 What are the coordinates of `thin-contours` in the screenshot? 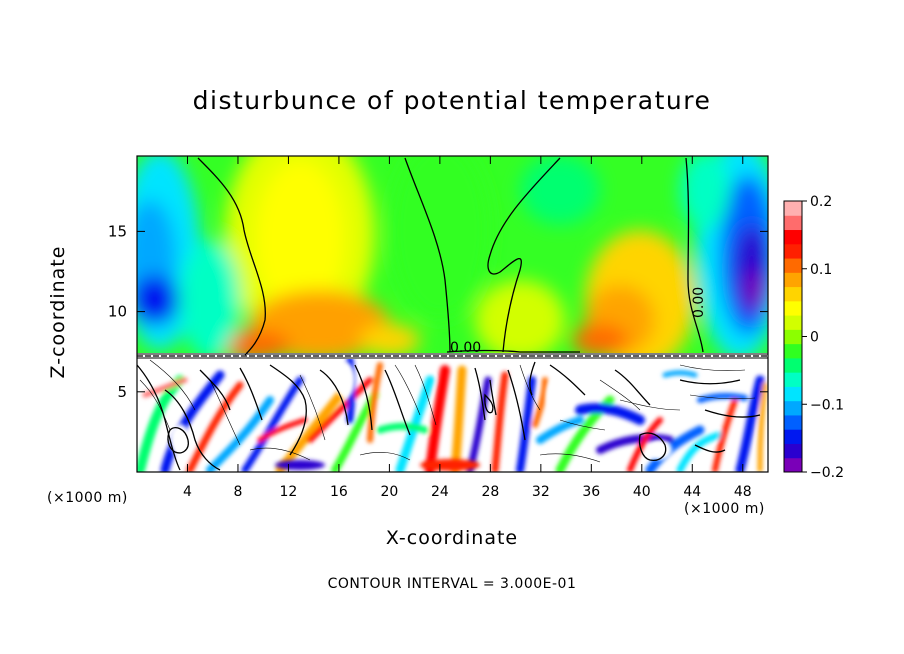 It's located at (447, 411).